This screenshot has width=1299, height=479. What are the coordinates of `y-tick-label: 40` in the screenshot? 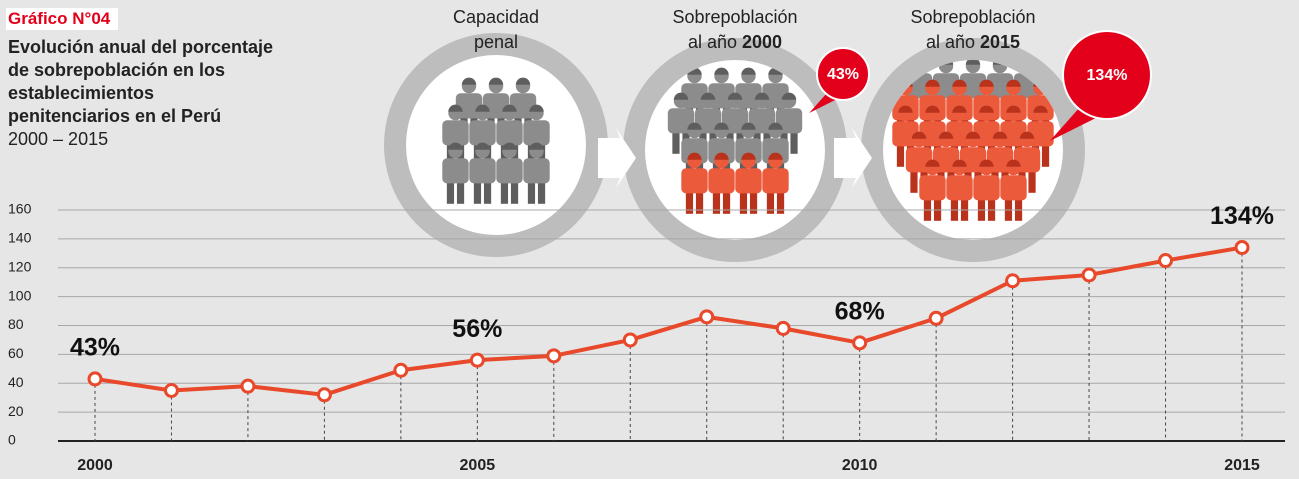 It's located at (16, 382).